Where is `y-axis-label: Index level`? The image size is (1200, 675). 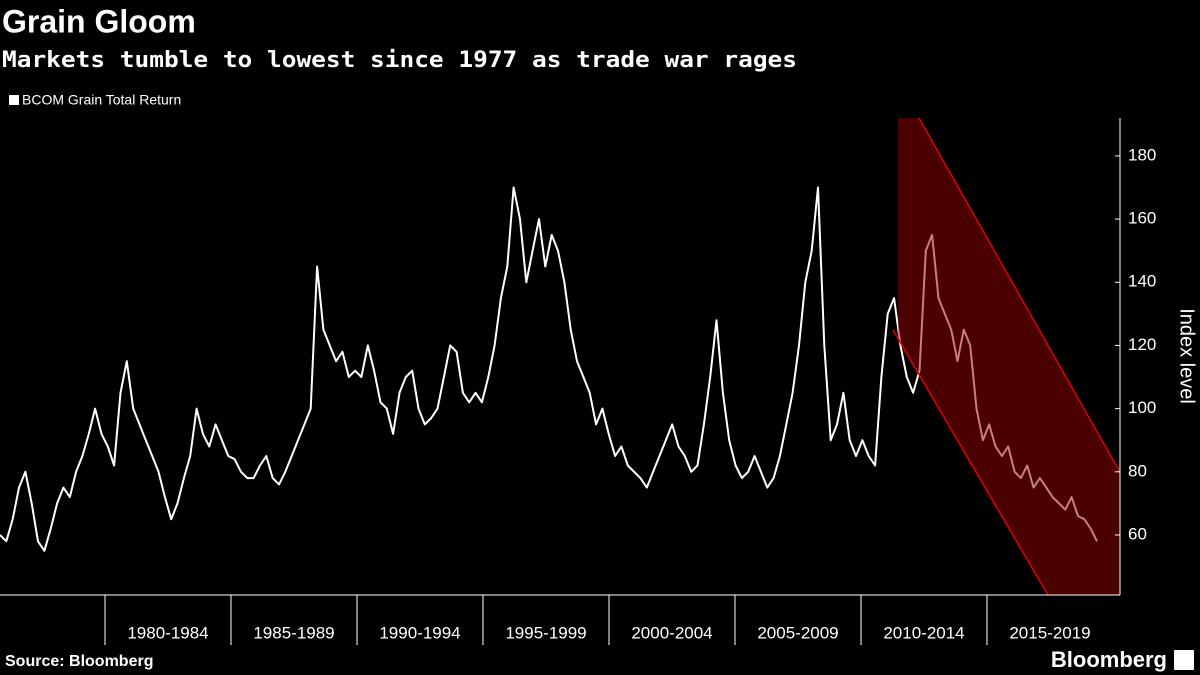 y-axis-label: Index level is located at coordinates (1187, 356).